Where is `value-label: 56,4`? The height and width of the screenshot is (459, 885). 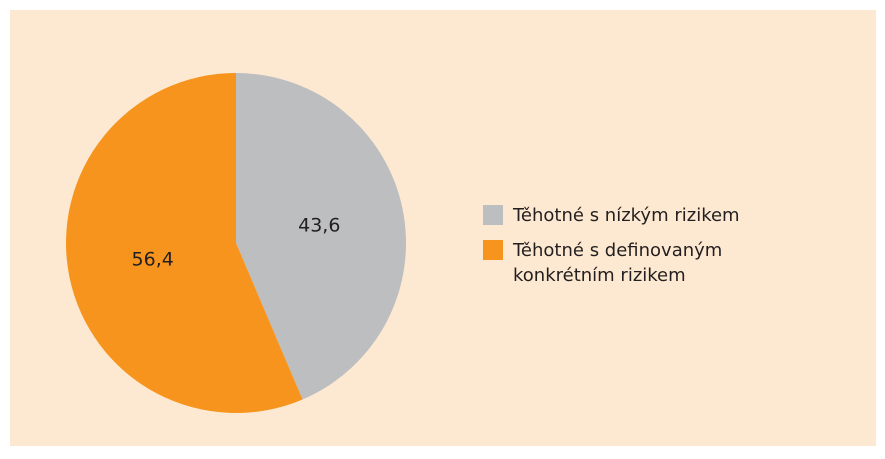
value-label: 56,4 is located at coordinates (153, 259).